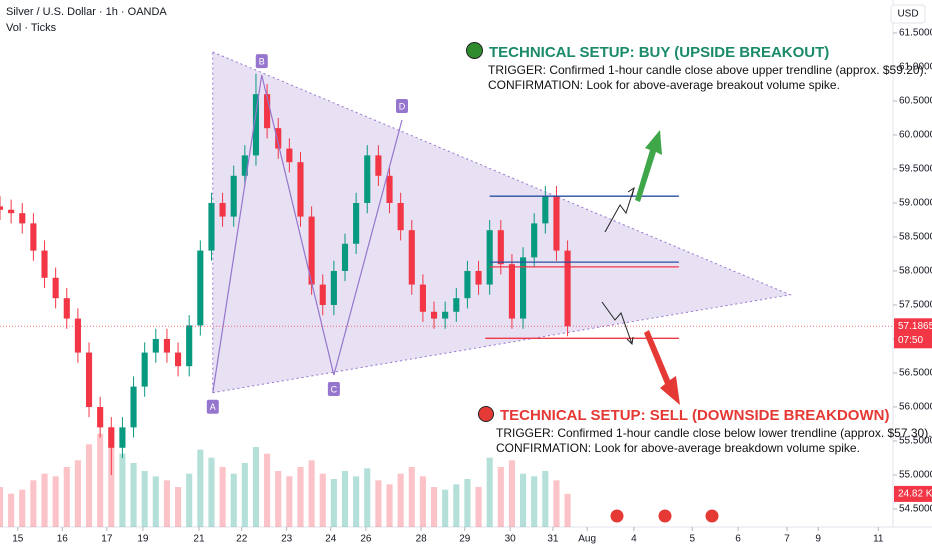  What do you see at coordinates (738, 539) in the screenshot?
I see `x-tick-label: 6` at bounding box center [738, 539].